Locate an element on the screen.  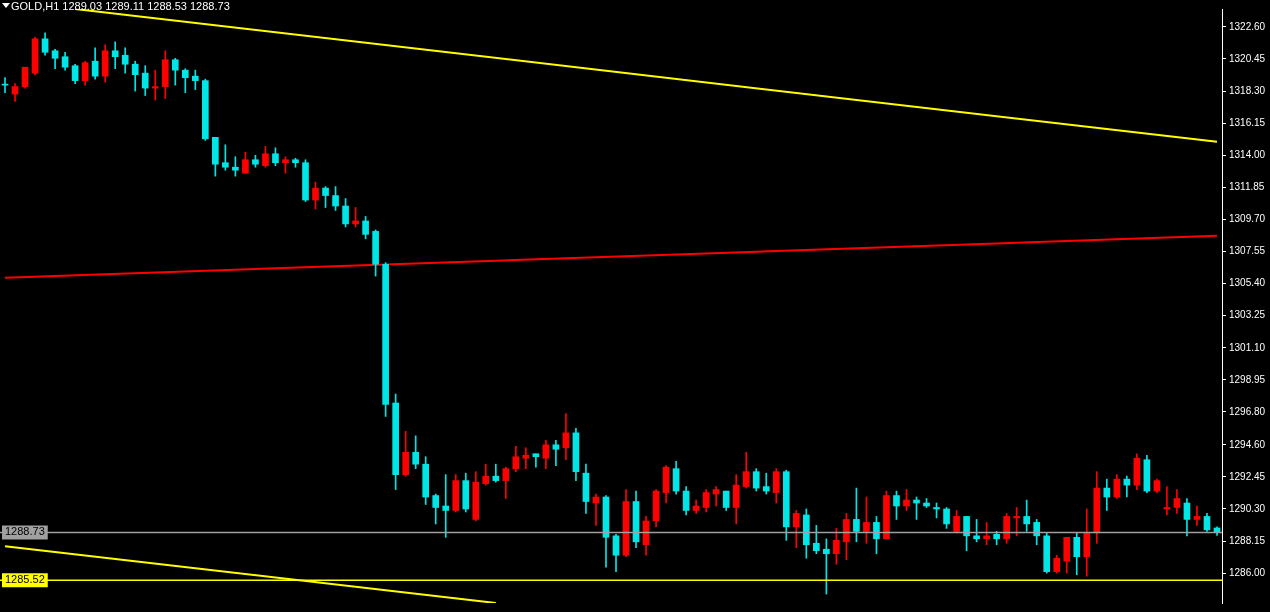
y-tick-label: 1318.30 is located at coordinates (1247, 90).